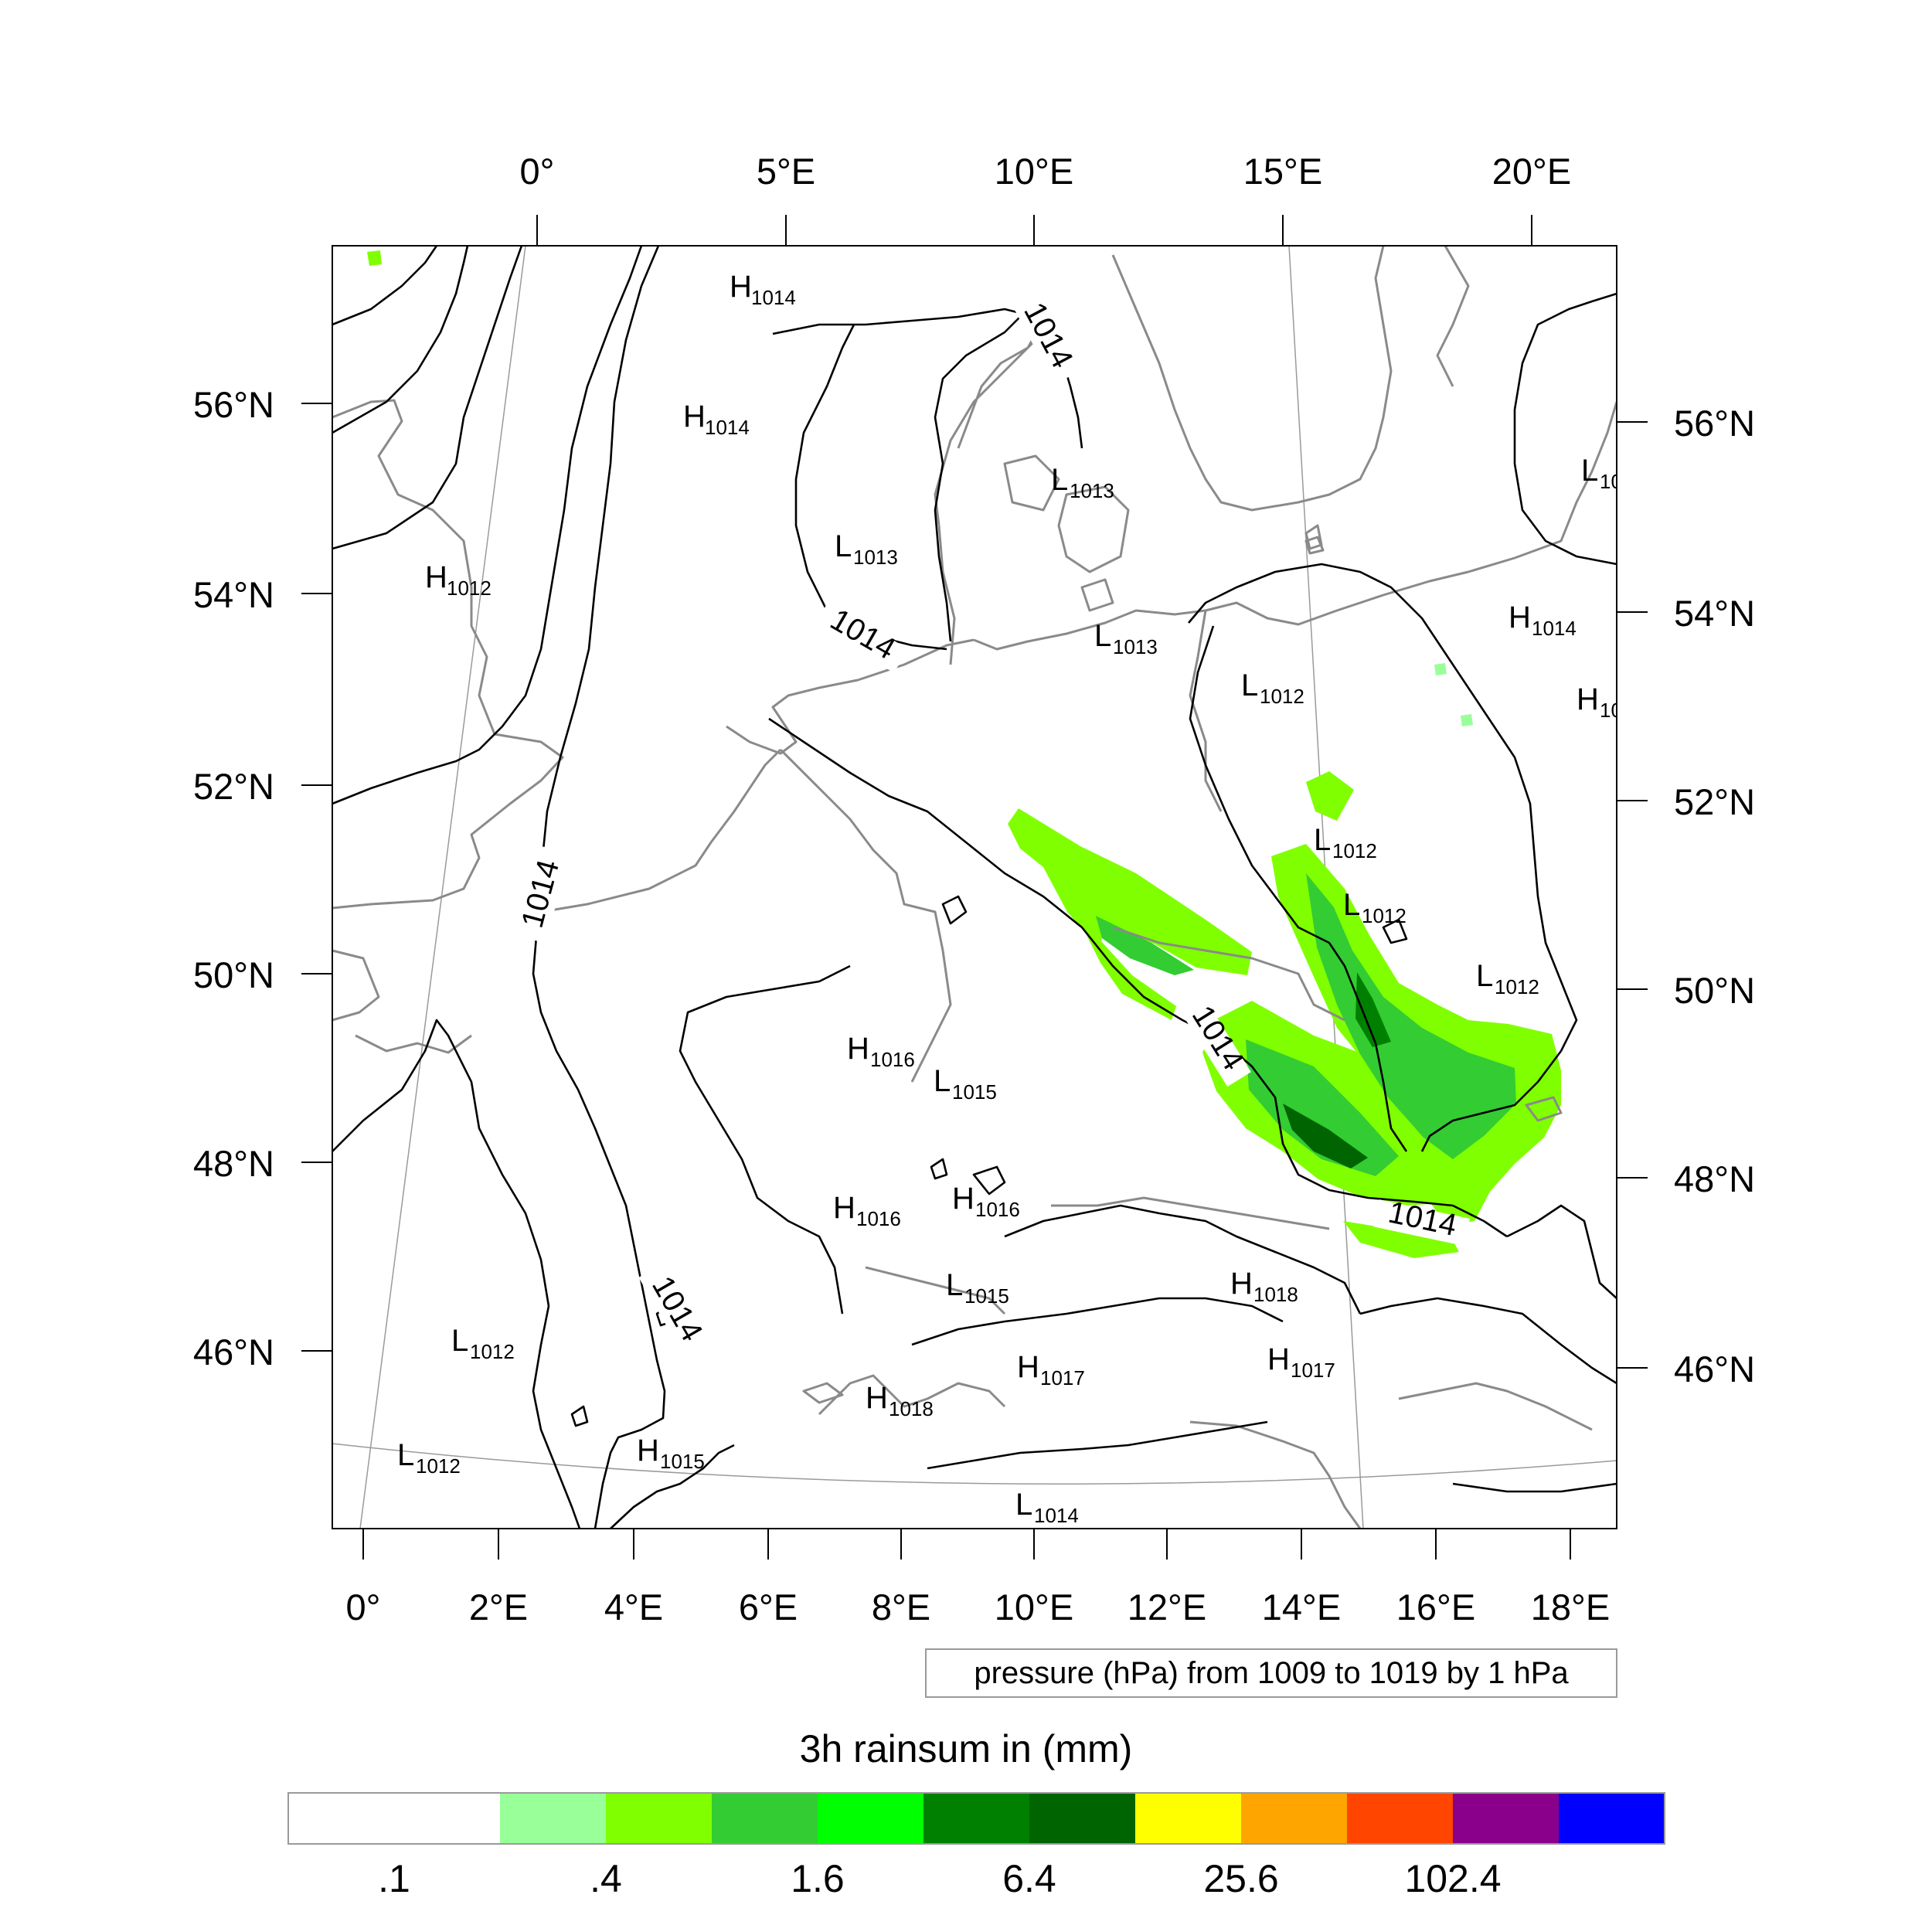 Image resolution: width=1932 pixels, height=1932 pixels. What do you see at coordinates (901, 1608) in the screenshot?
I see `bottom-lon-label: 8°E` at bounding box center [901, 1608].